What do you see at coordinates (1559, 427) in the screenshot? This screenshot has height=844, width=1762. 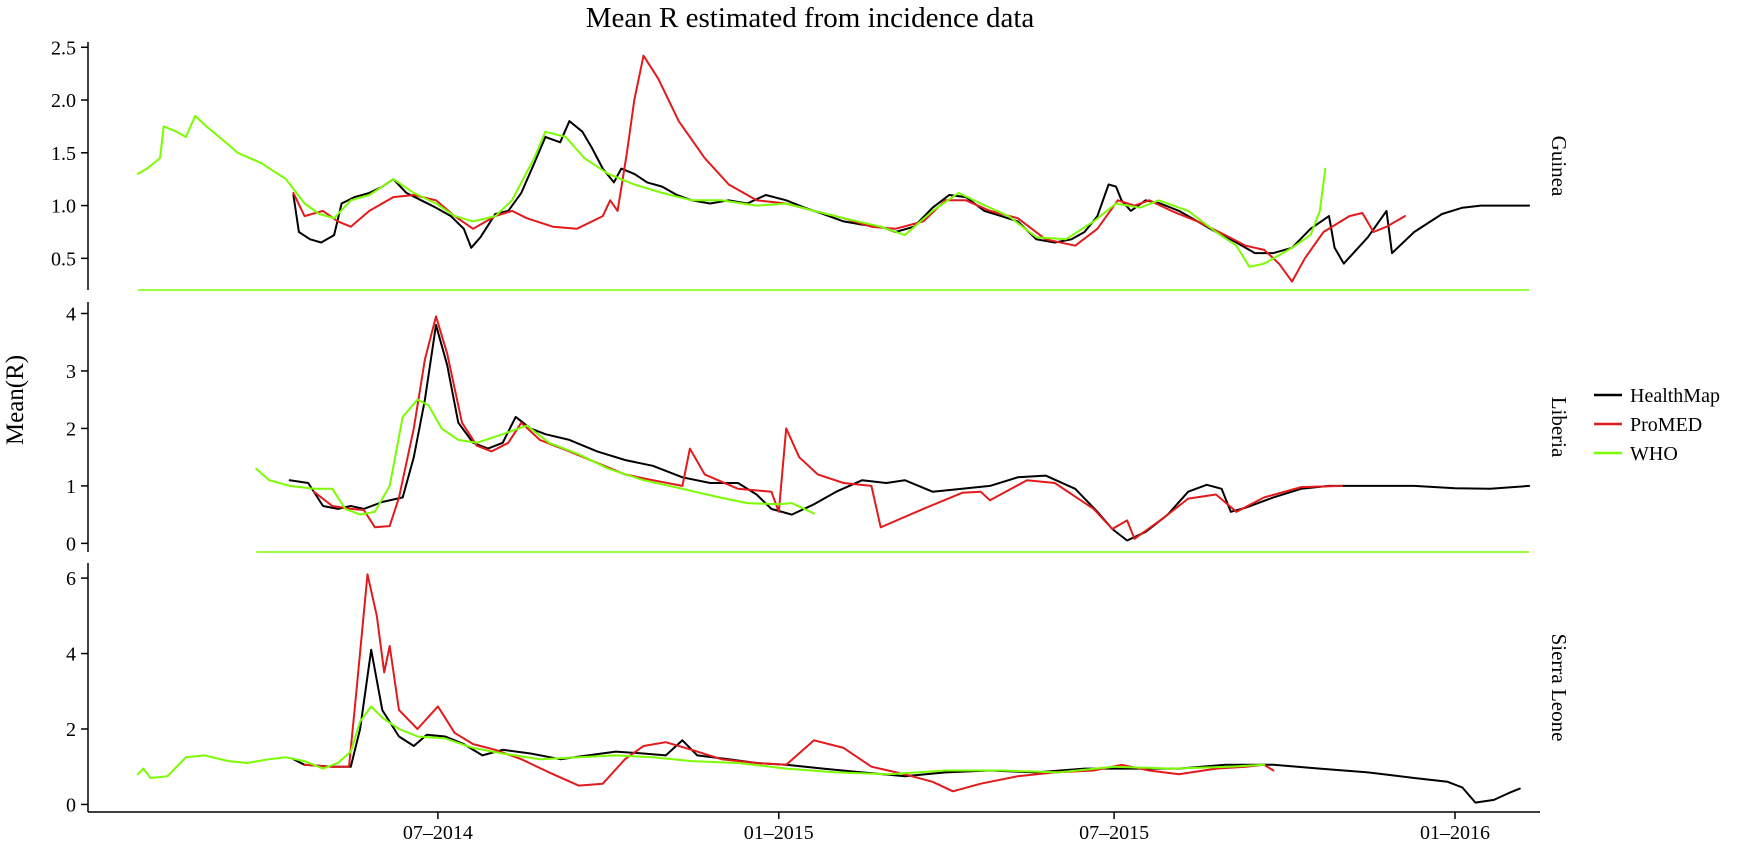 I see `facet-label: Liberia` at bounding box center [1559, 427].